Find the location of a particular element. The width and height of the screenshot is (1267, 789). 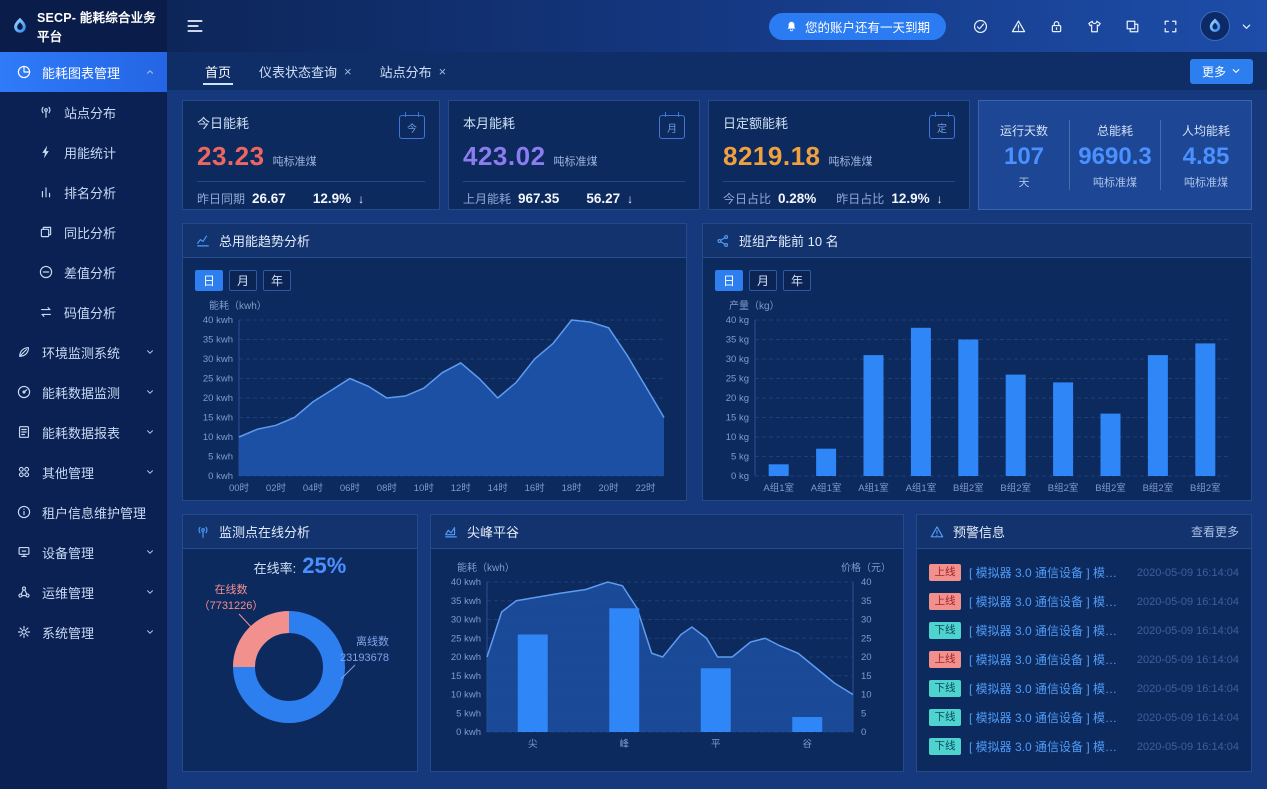

online-rate: 在线率: 25% is located at coordinates (300, 565).